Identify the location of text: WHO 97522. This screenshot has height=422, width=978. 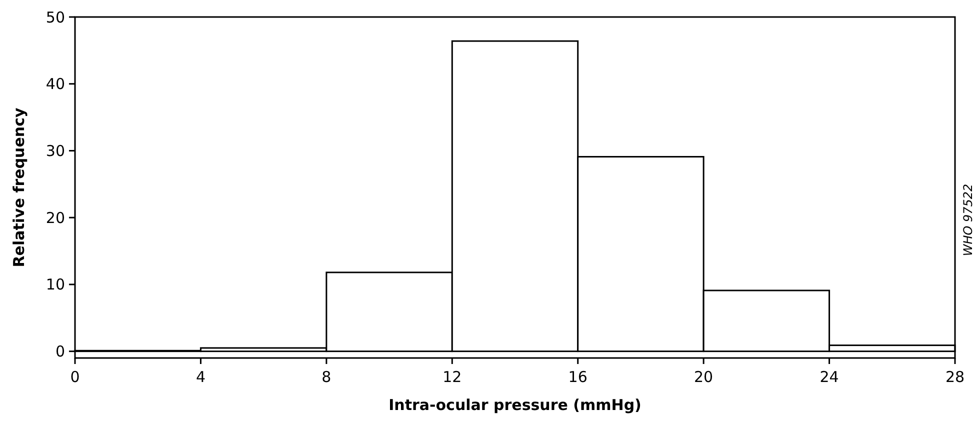
(968, 220).